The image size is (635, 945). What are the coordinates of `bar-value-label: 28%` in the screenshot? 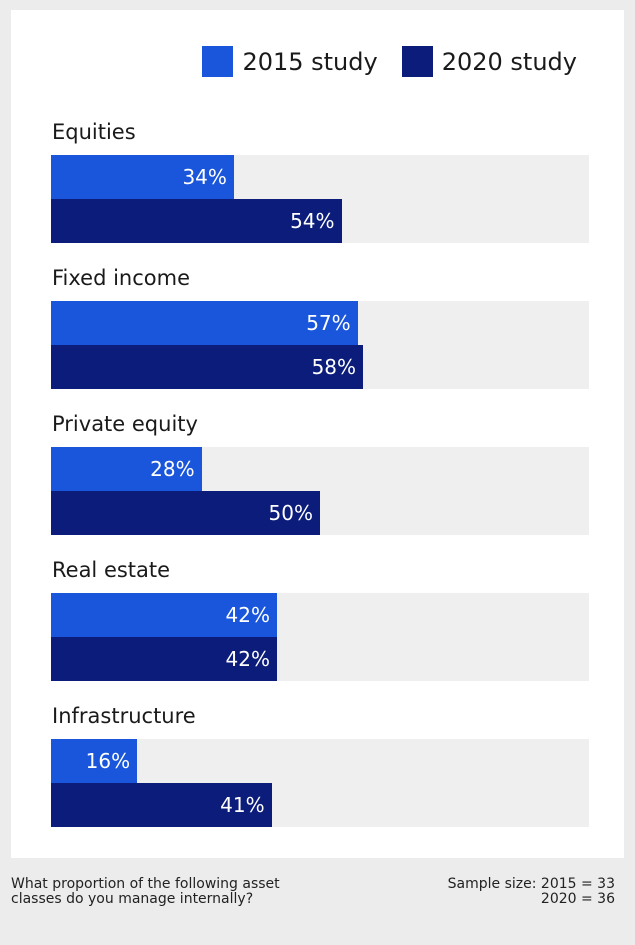 It's located at (172, 469).